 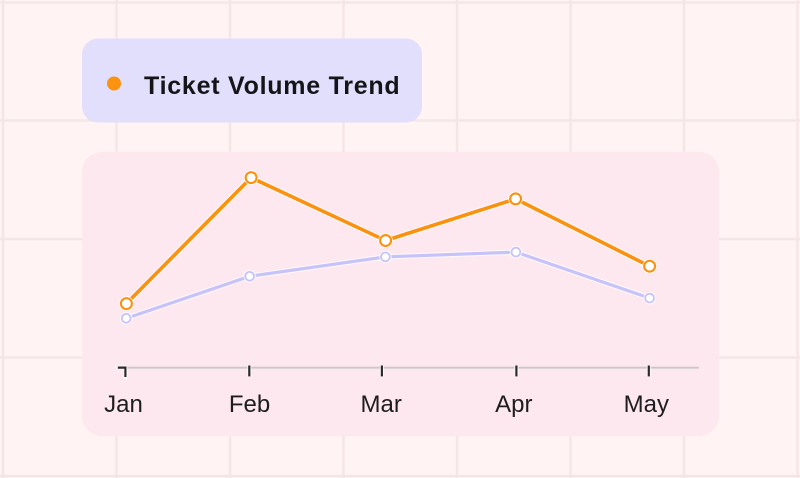 I want to click on svg-text: Apr, so click(x=513, y=404).